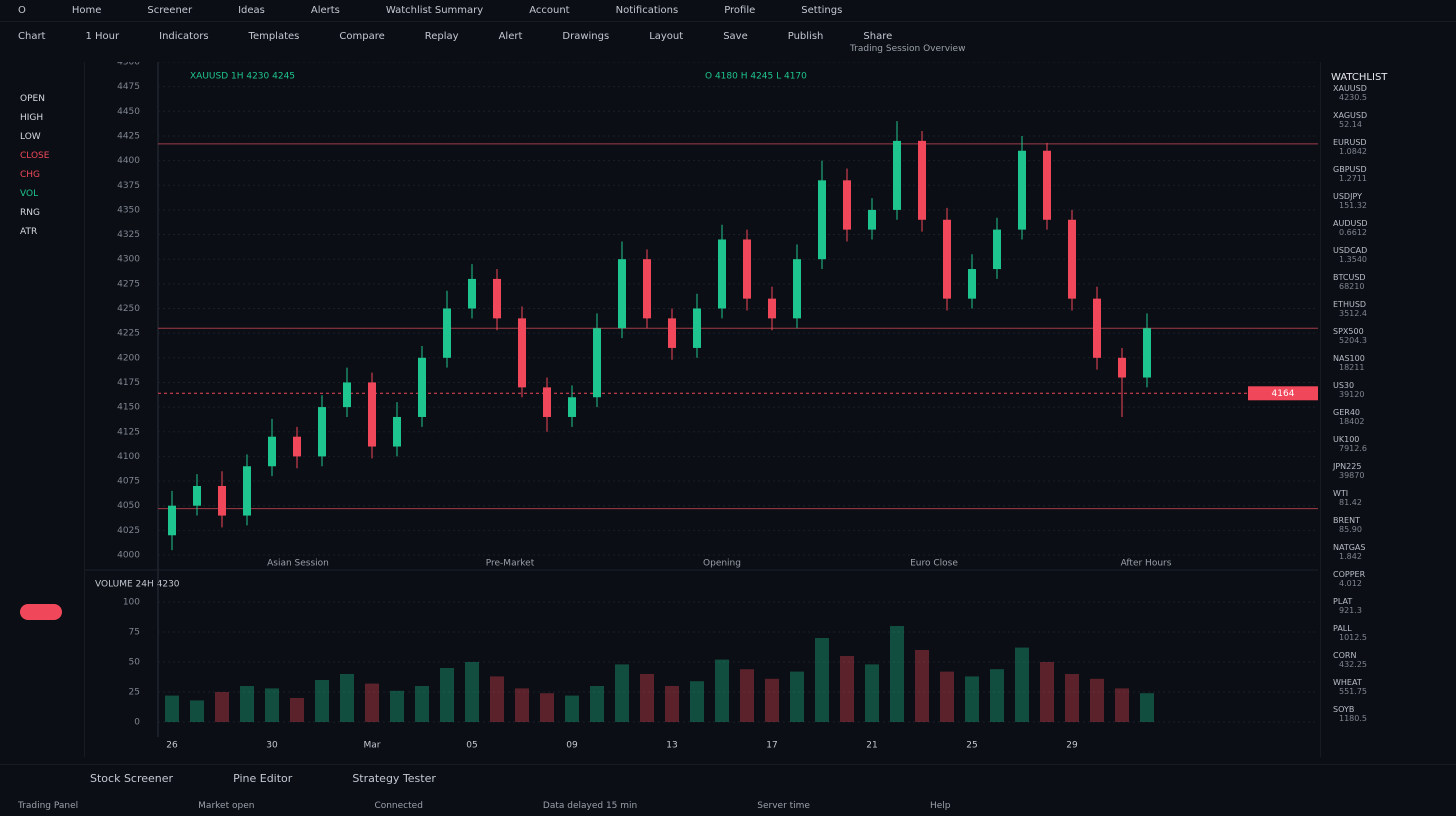 The image size is (1456, 816). I want to click on bottom-tab: Strategy Tester, so click(394, 778).